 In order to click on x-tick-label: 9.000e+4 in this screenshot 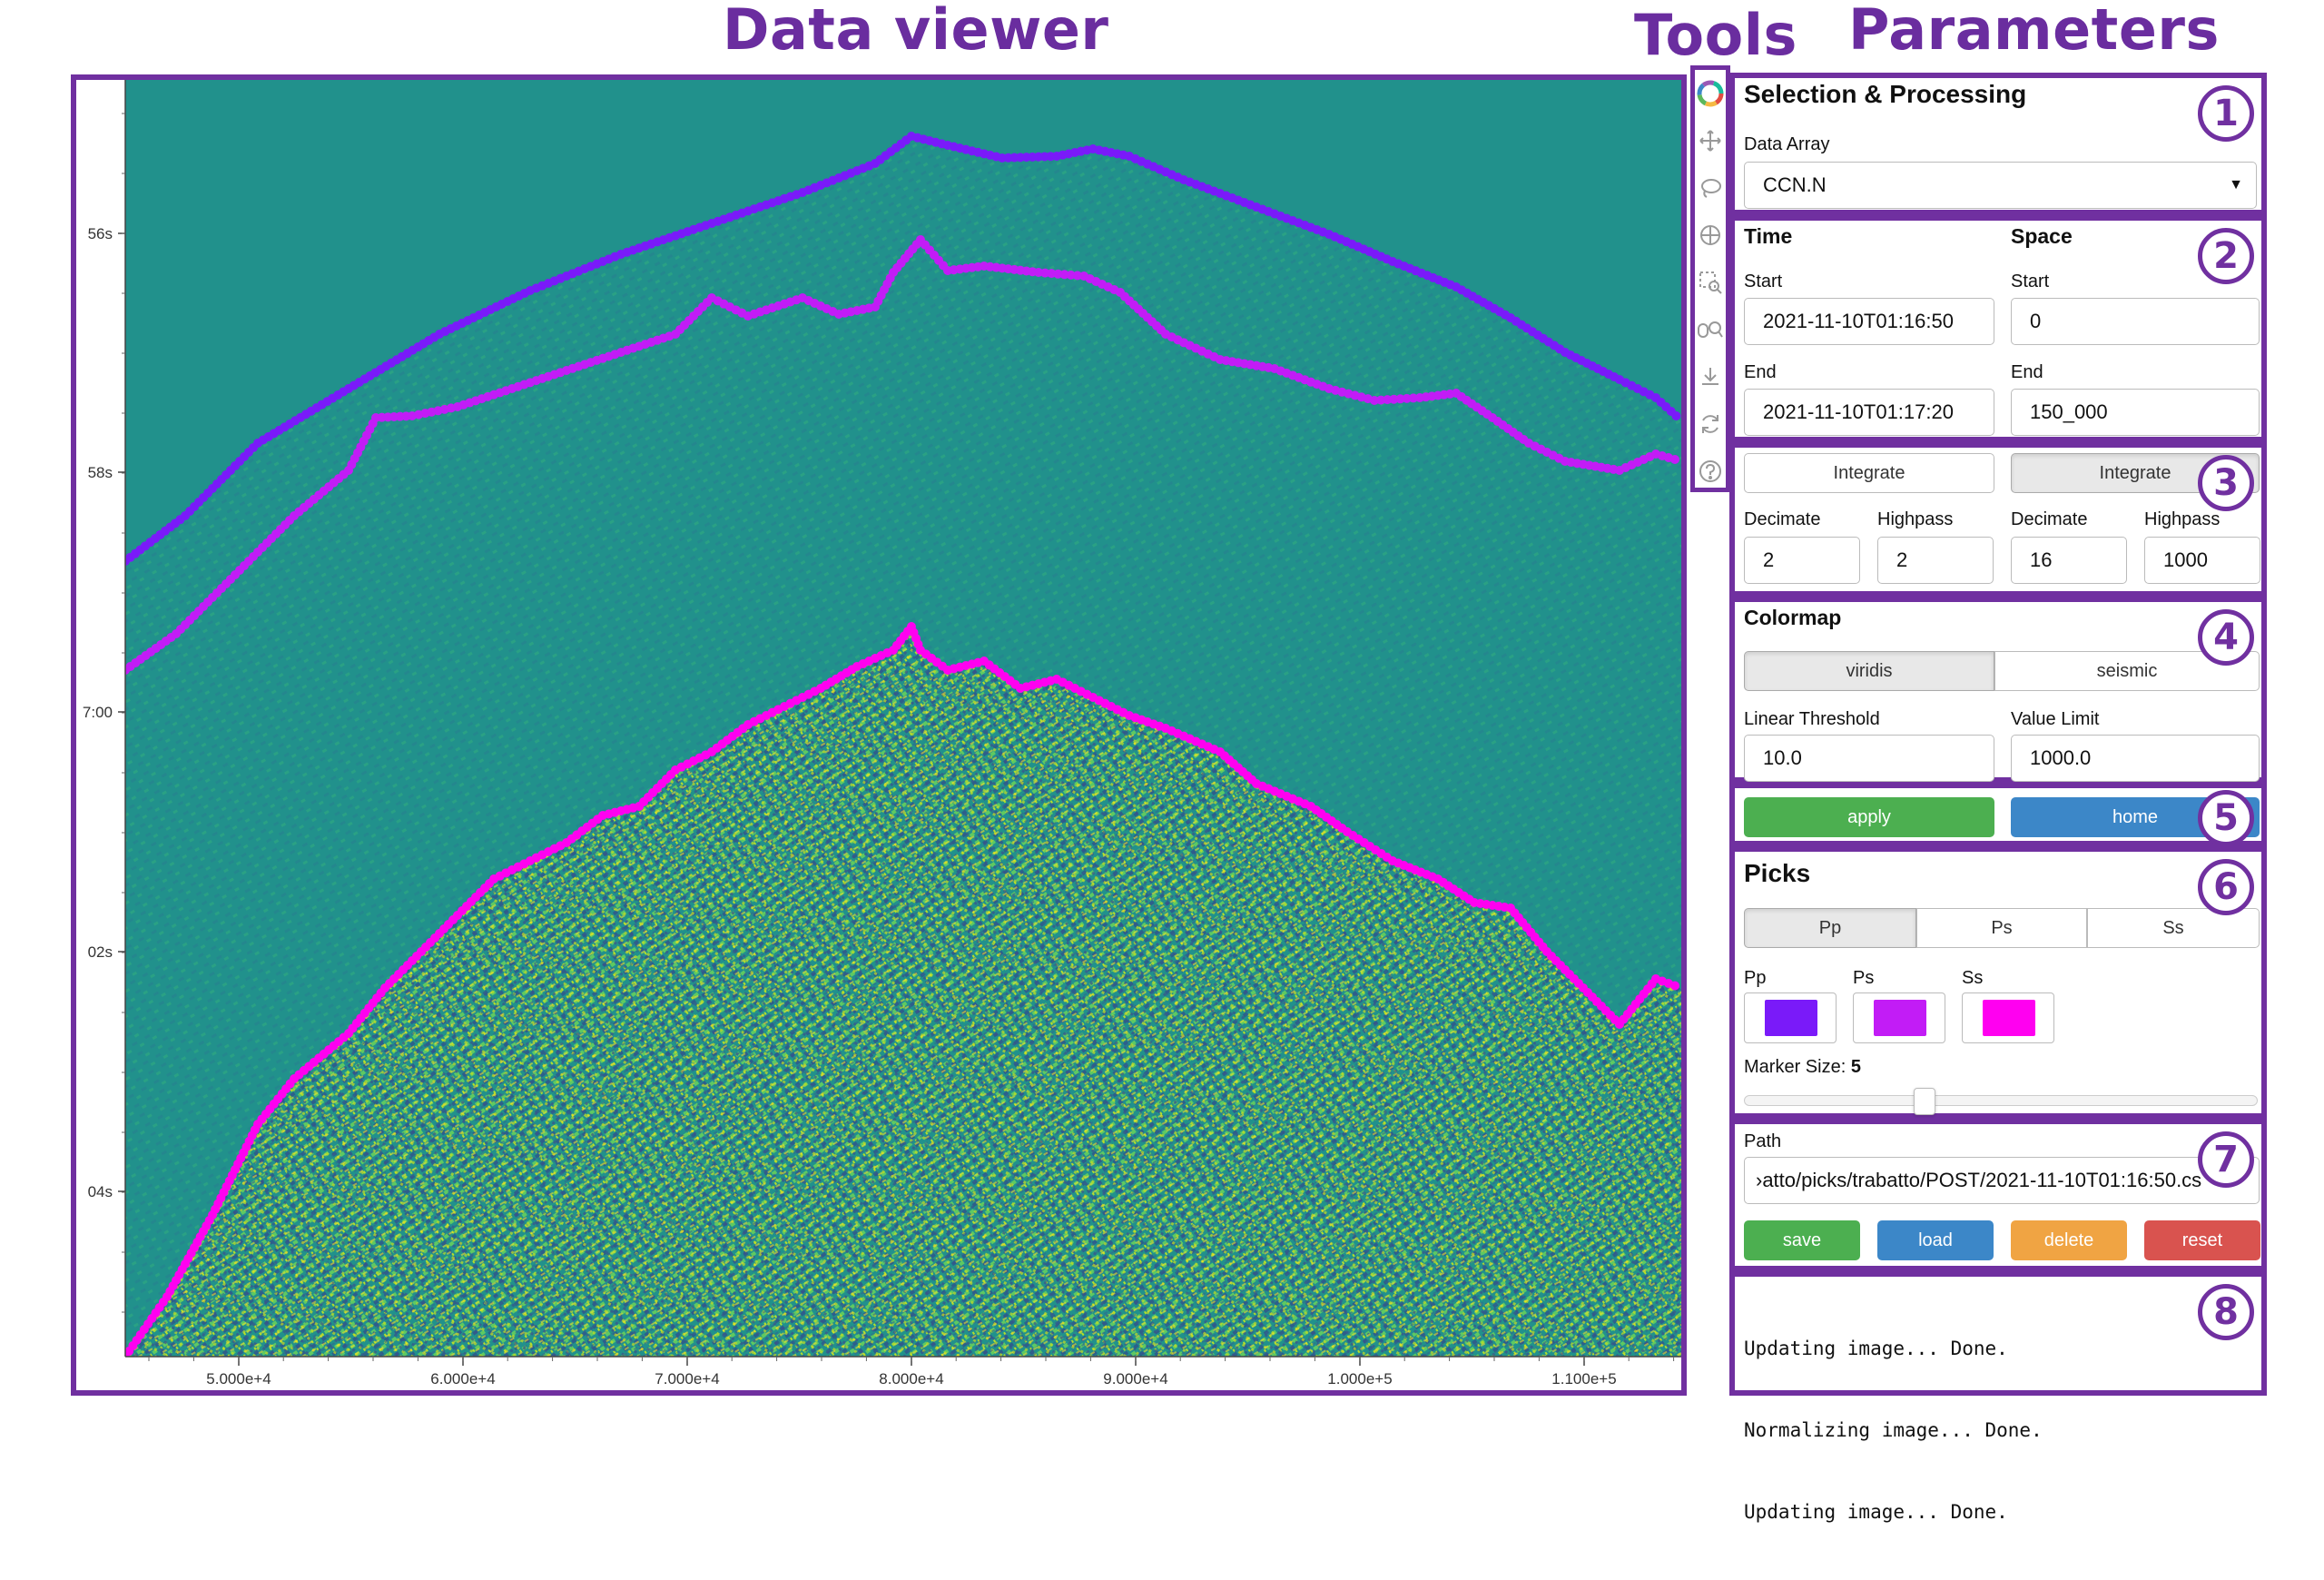, I will do `click(1135, 1378)`.